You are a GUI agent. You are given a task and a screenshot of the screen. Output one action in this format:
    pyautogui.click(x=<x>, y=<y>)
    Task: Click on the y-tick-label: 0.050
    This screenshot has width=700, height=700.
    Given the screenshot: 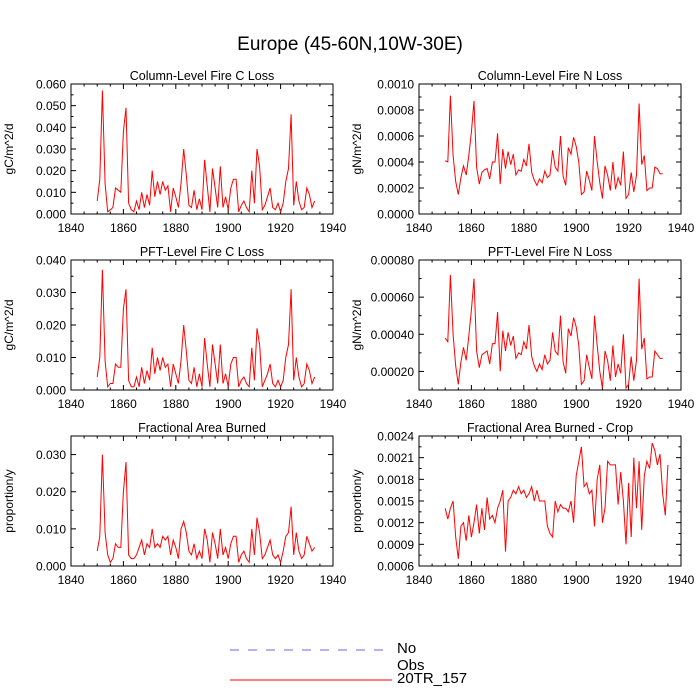 What is the action you would take?
    pyautogui.click(x=51, y=106)
    